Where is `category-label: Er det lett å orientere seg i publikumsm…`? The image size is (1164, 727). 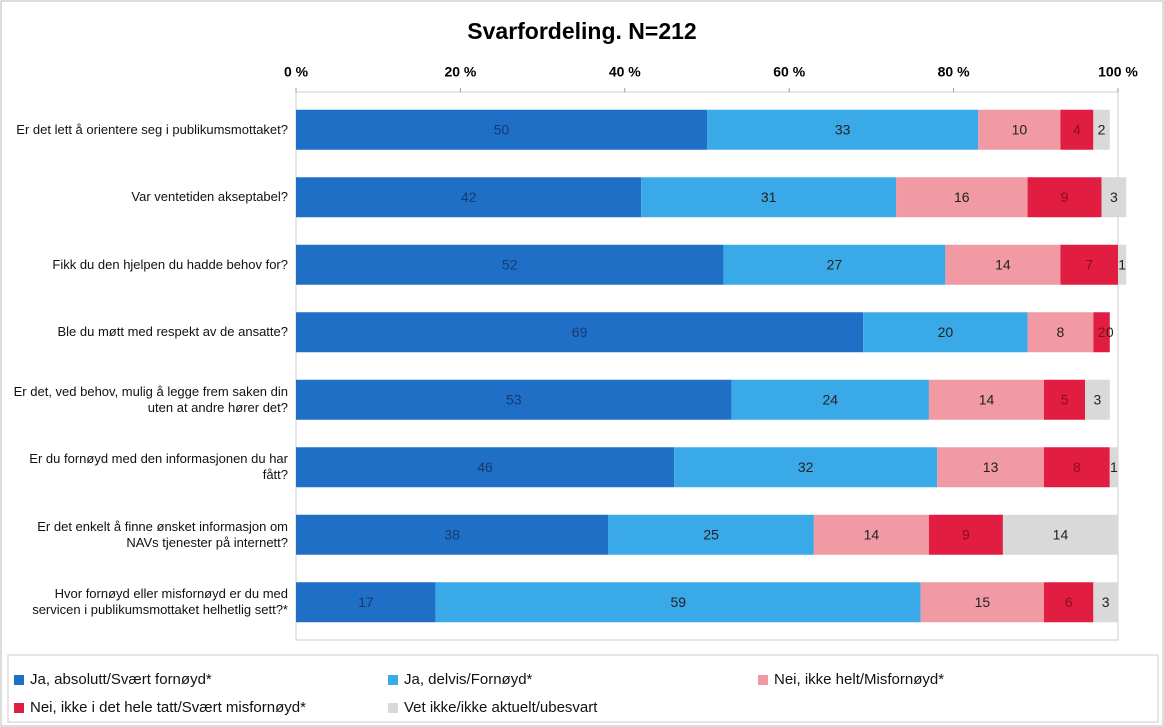
category-label: Er det lett å orientere seg i publikumsm… is located at coordinates (152, 129).